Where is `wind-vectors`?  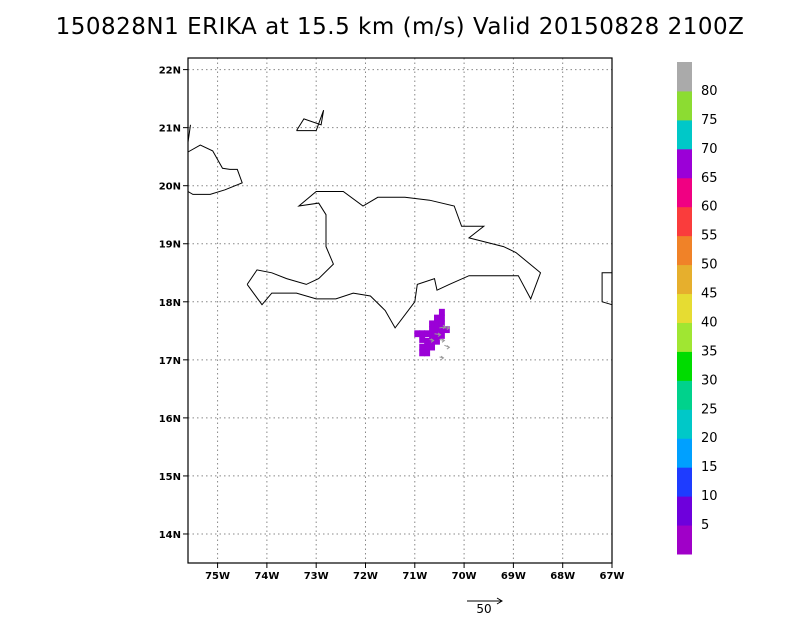
wind-vectors is located at coordinates (440, 342).